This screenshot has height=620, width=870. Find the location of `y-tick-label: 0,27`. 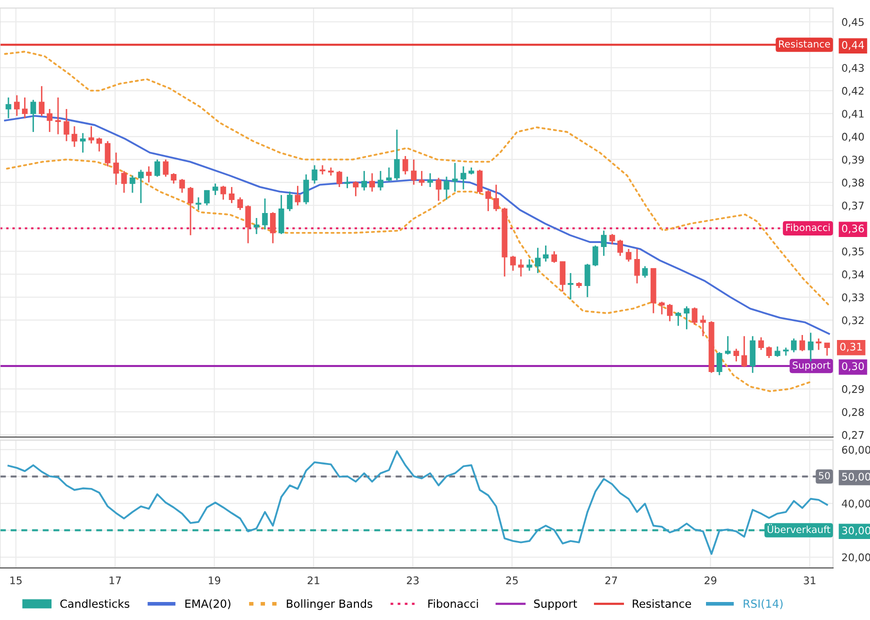

y-tick-label: 0,27 is located at coordinates (853, 435).